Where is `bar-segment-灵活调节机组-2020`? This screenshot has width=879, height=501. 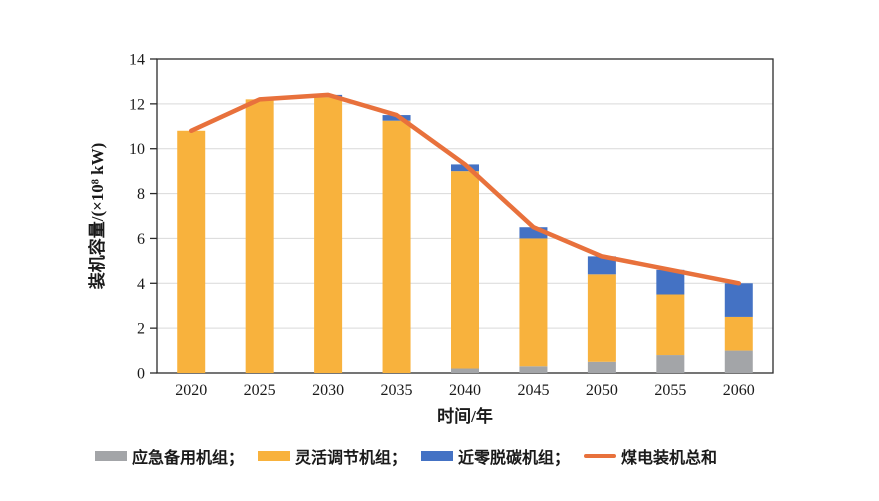 bar-segment-灵活调节机组-2020 is located at coordinates (191, 251).